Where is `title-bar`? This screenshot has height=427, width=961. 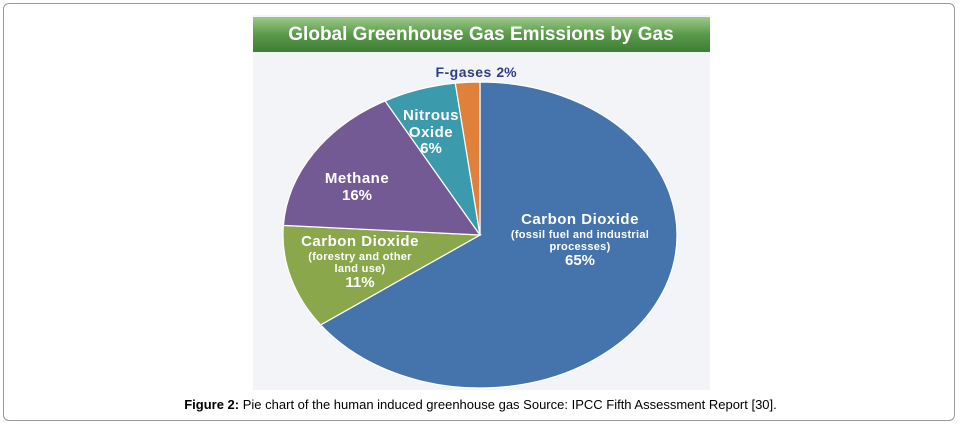 title-bar is located at coordinates (481, 34).